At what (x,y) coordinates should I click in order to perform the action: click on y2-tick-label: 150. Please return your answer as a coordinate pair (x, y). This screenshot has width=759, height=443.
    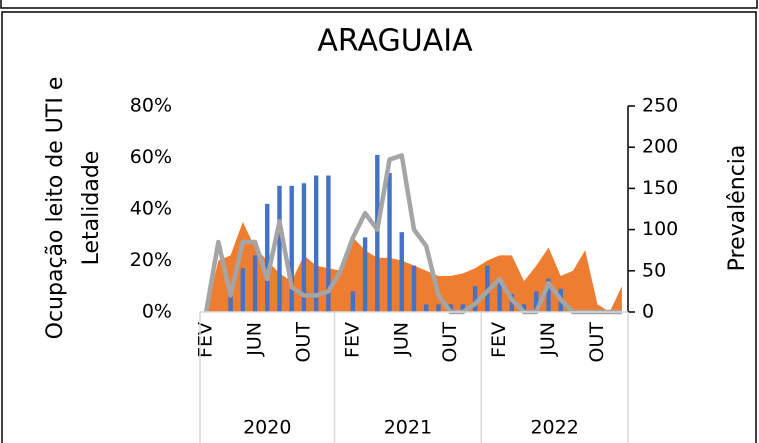
    Looking at the image, I should click on (660, 188).